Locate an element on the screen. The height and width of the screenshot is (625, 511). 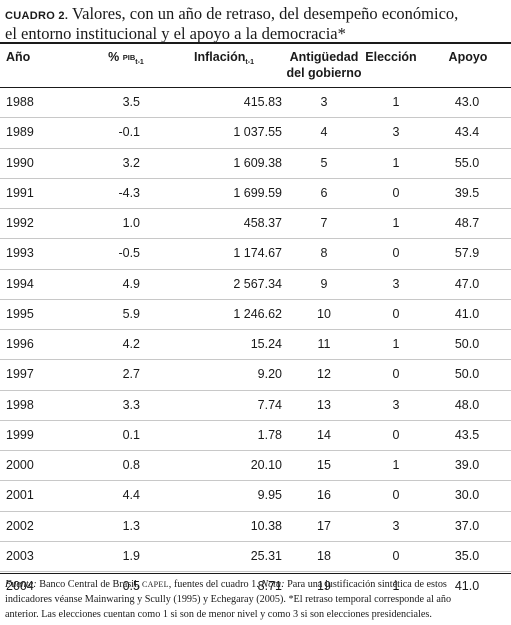
header-inflacion-sub: t-1 is located at coordinates (249, 62).